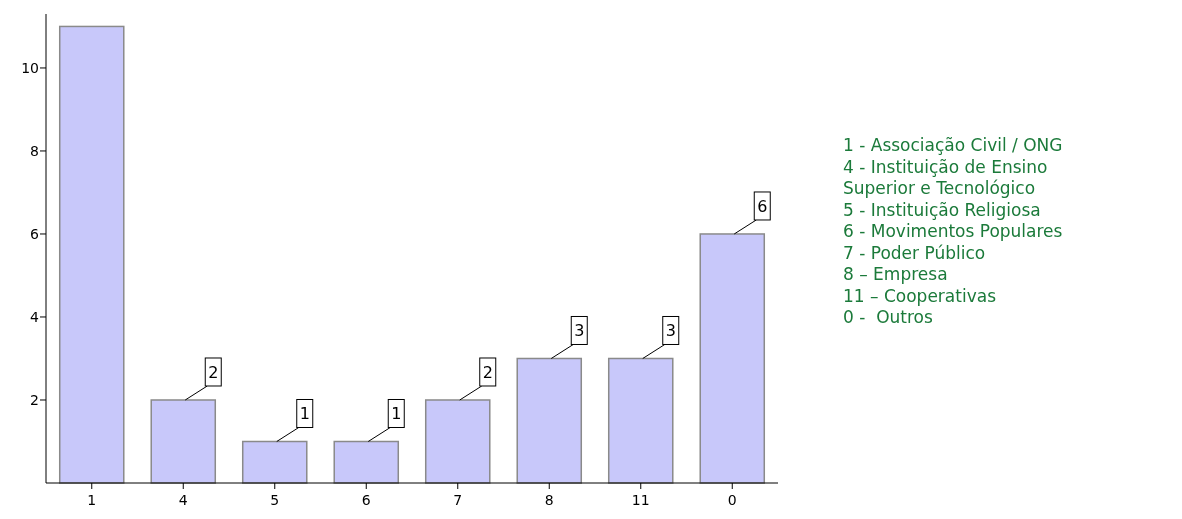 This screenshot has width=1182, height=519. What do you see at coordinates (920, 295) in the screenshot?
I see `text: 11 – Cooperativas` at bounding box center [920, 295].